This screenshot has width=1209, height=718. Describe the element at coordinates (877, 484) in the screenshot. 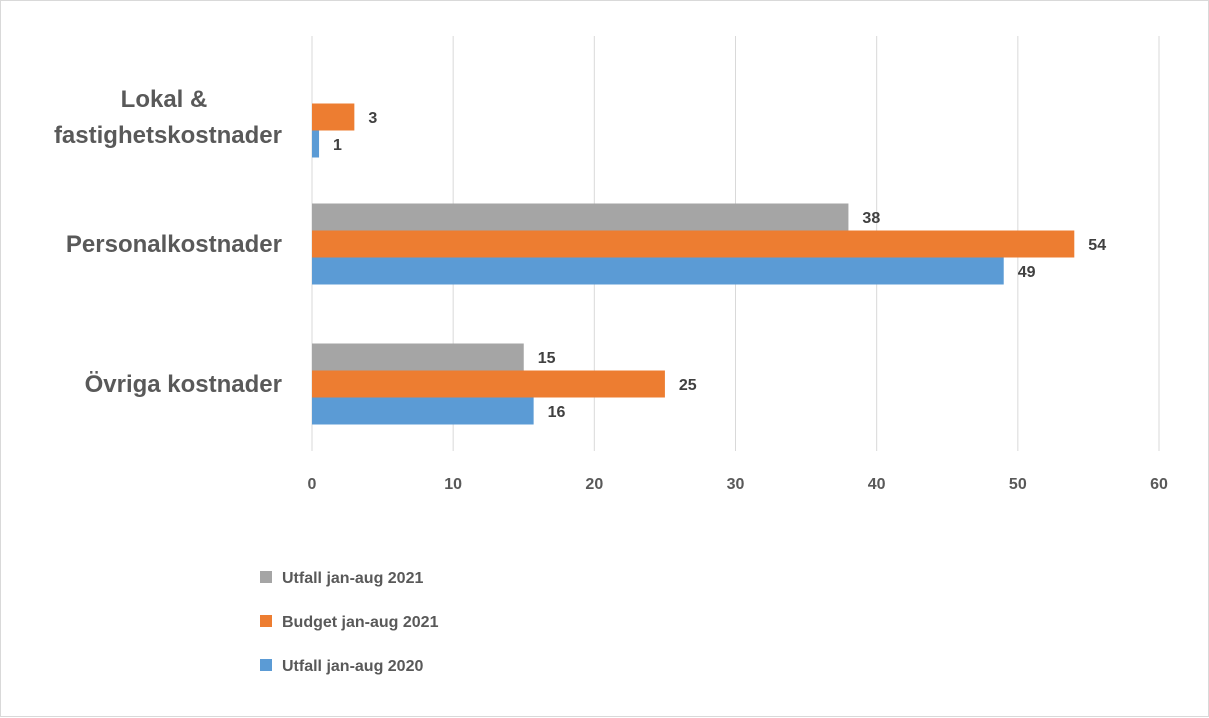

I see `x-tick-label-40: 40` at that location.